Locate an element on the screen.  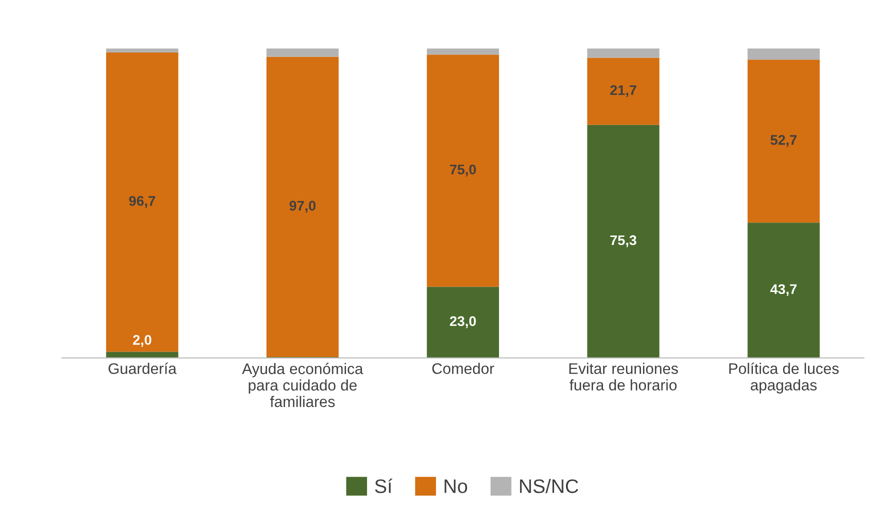
data-label: 23,0 is located at coordinates (463, 322).